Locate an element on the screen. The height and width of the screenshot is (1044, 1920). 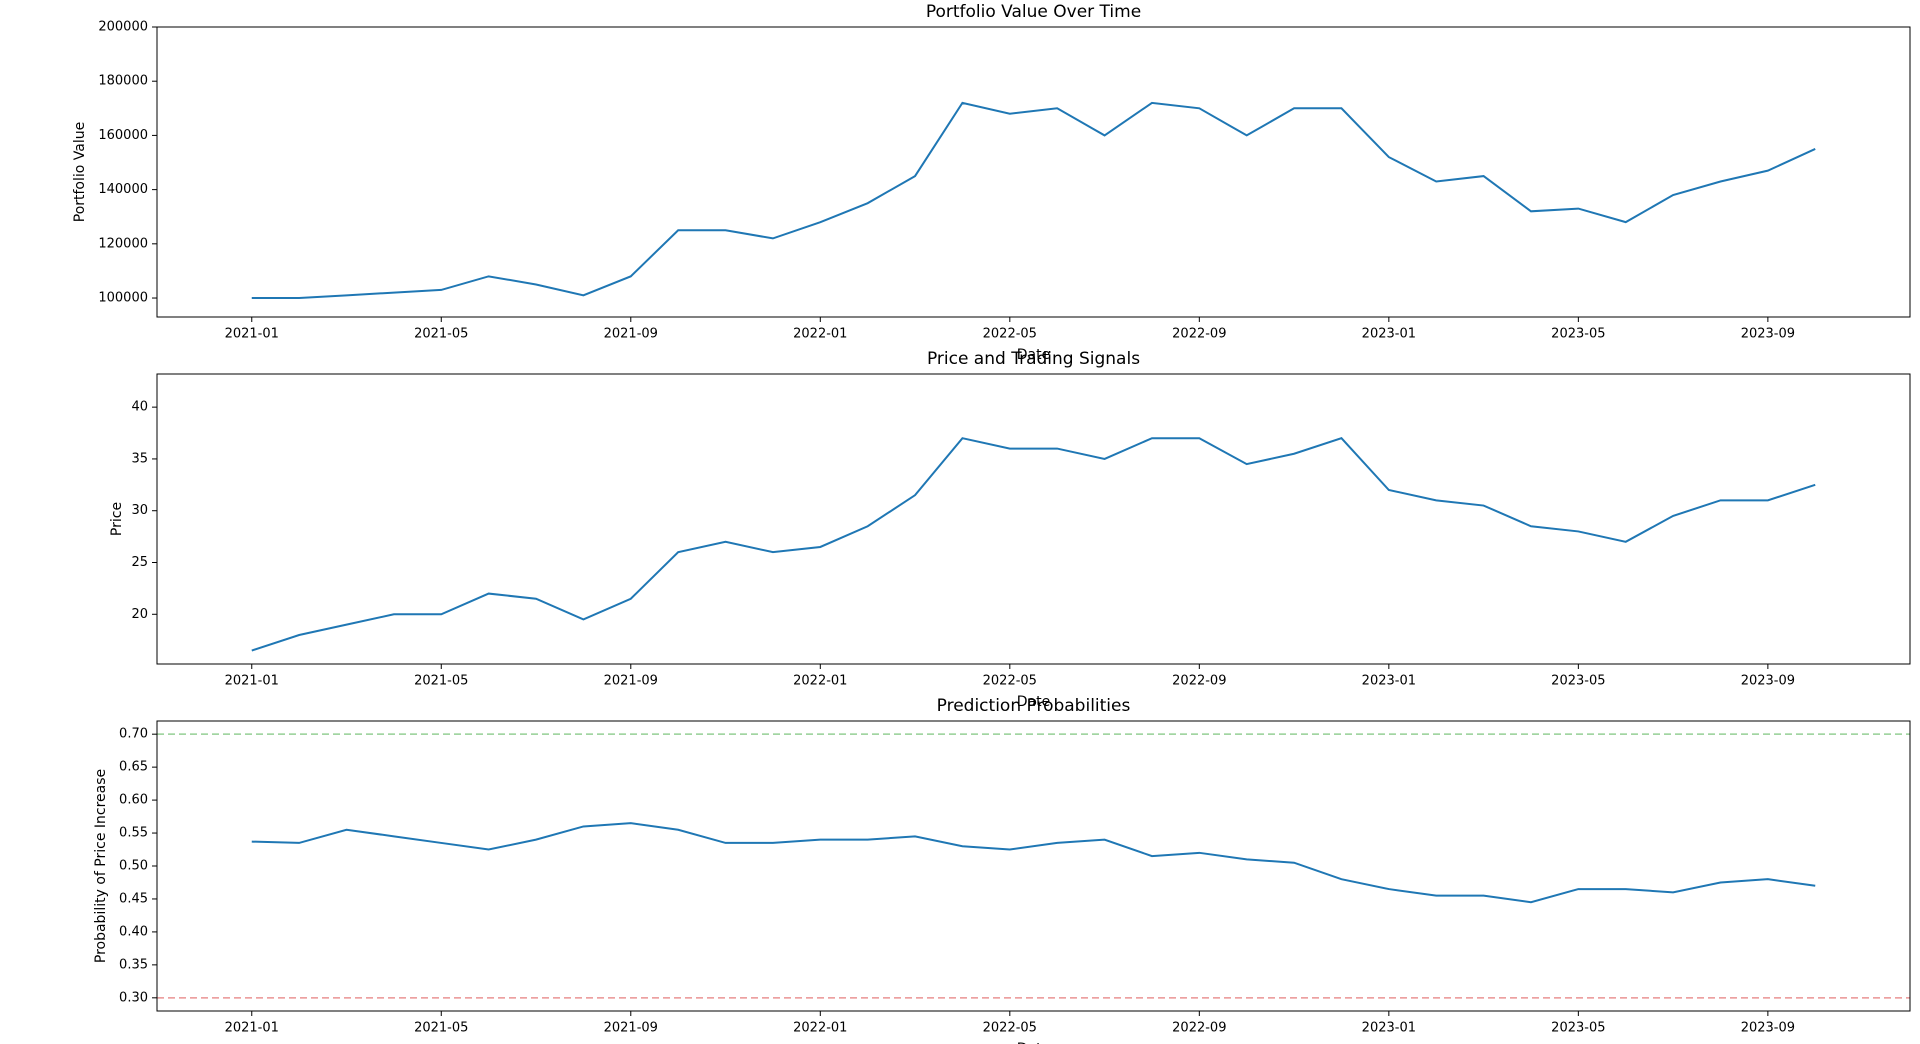
y-tick-label: 0.70 is located at coordinates (133, 734).